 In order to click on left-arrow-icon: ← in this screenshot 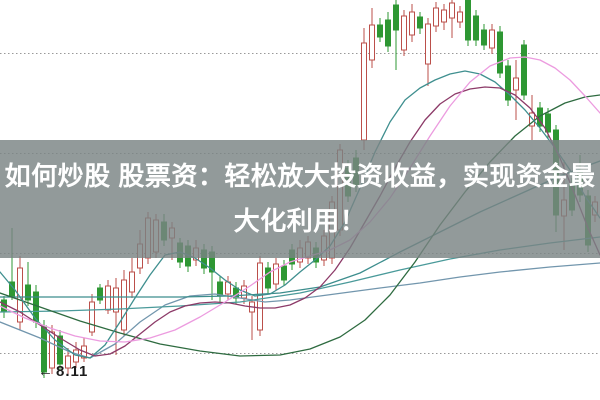, I will do `click(46, 371)`.